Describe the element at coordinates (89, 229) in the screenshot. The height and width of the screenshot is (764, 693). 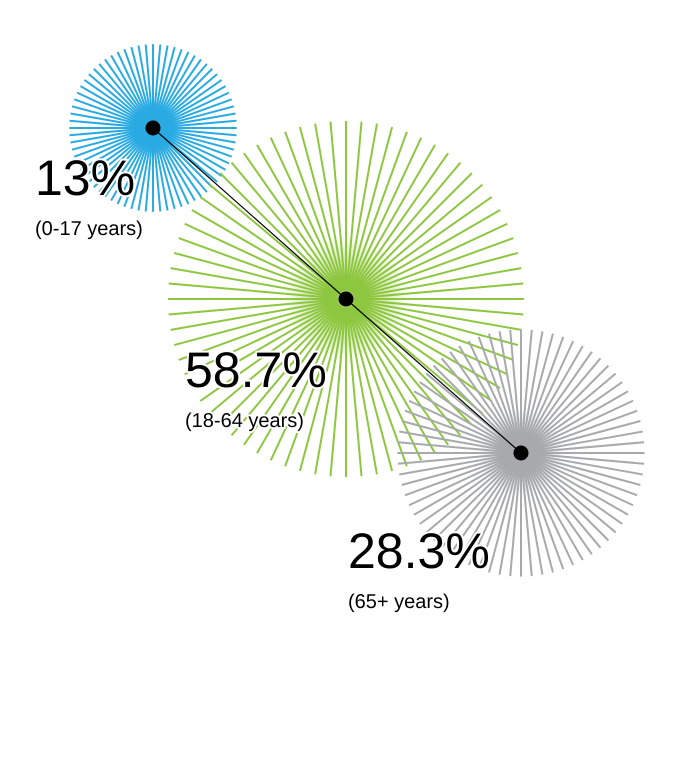
I see `category-label: (0-17 years)` at that location.